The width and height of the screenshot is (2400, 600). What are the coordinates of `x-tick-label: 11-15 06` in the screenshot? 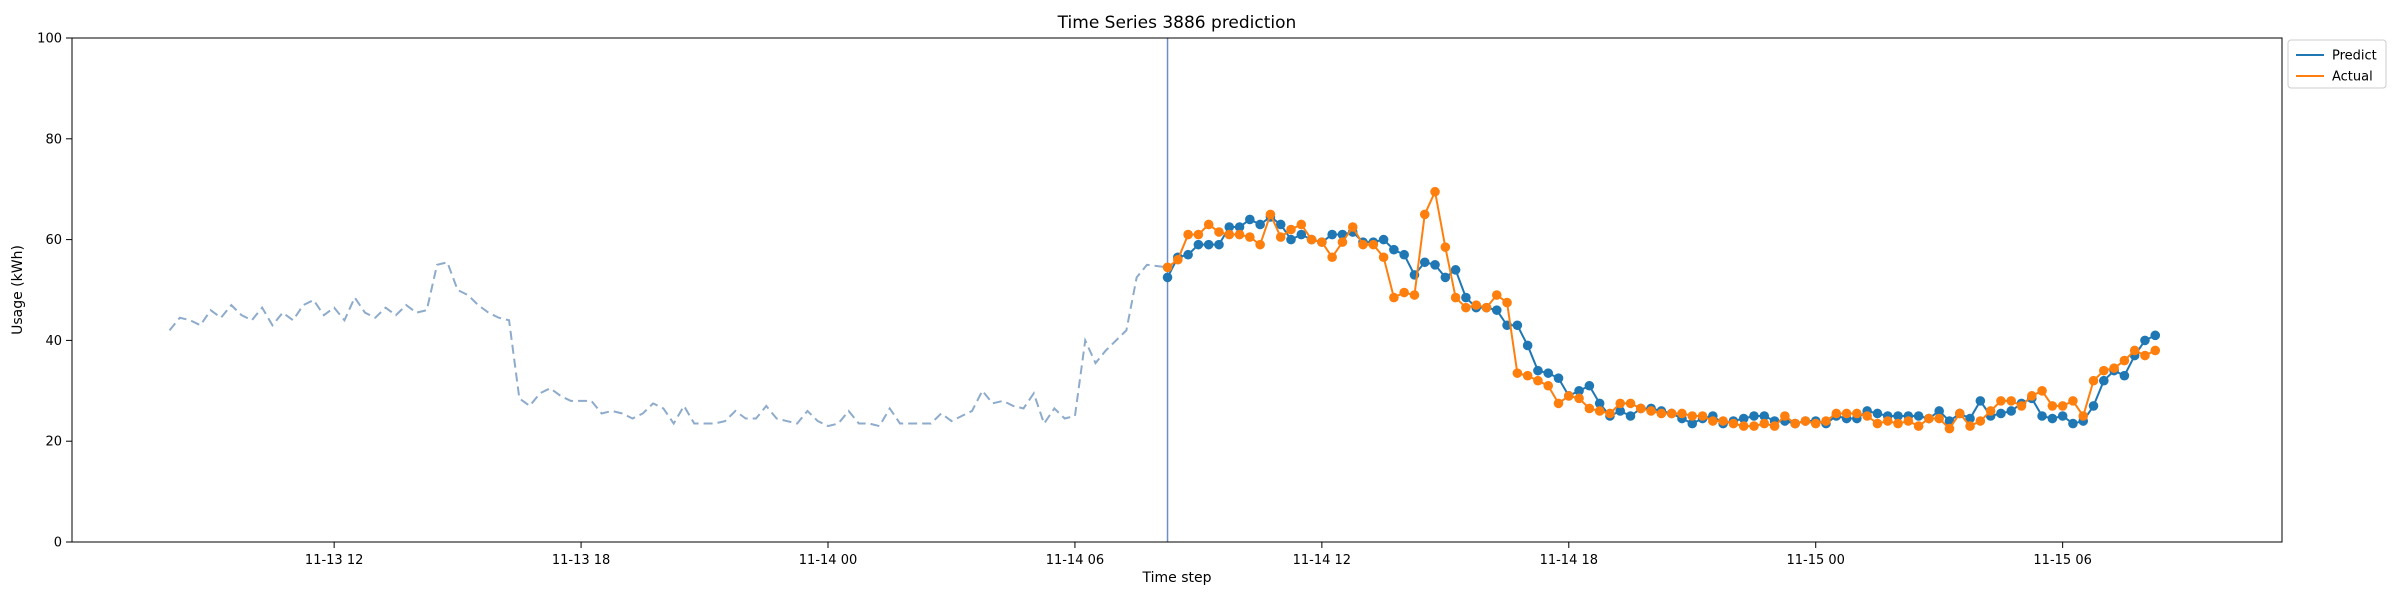 It's located at (2062, 560).